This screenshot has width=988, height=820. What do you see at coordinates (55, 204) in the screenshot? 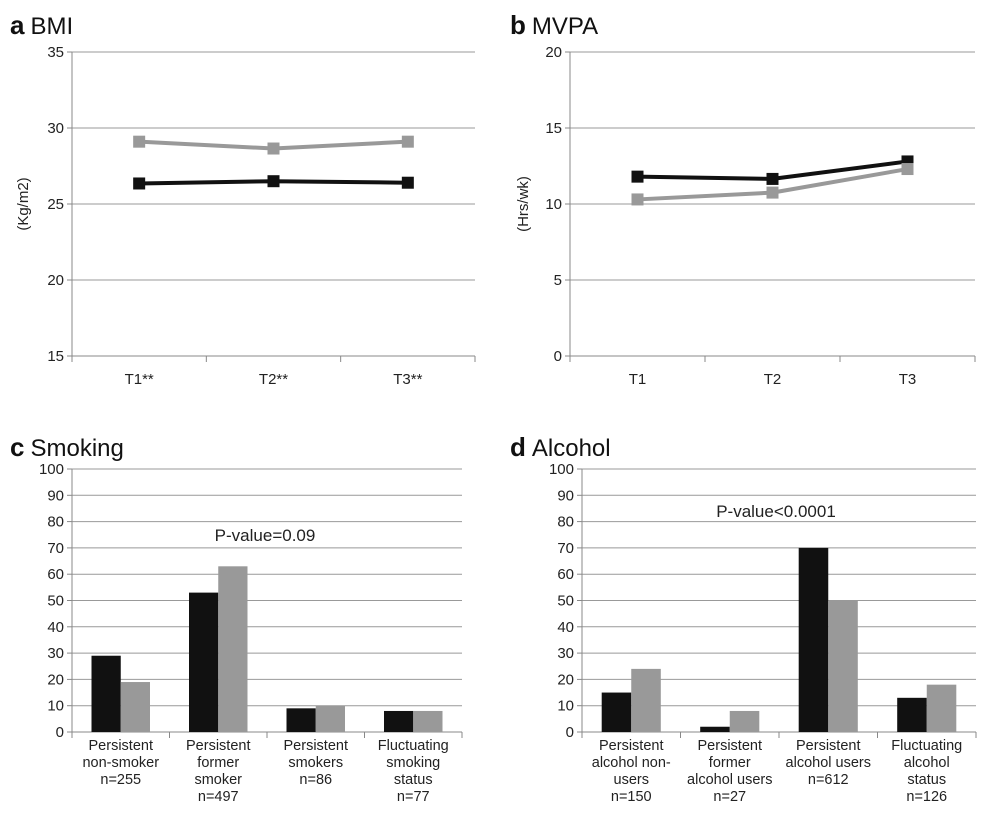
I see `y-tick-label: 25` at bounding box center [55, 204].